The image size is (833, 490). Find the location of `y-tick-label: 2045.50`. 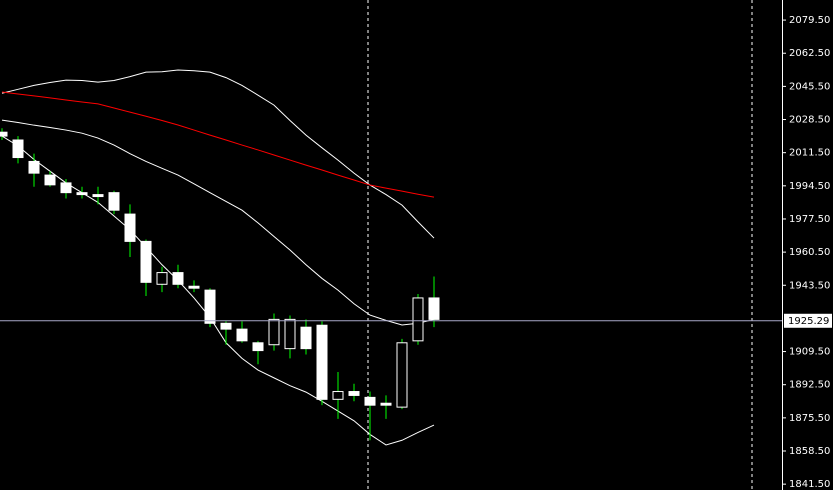

y-tick-label: 2045.50 is located at coordinates (809, 86).